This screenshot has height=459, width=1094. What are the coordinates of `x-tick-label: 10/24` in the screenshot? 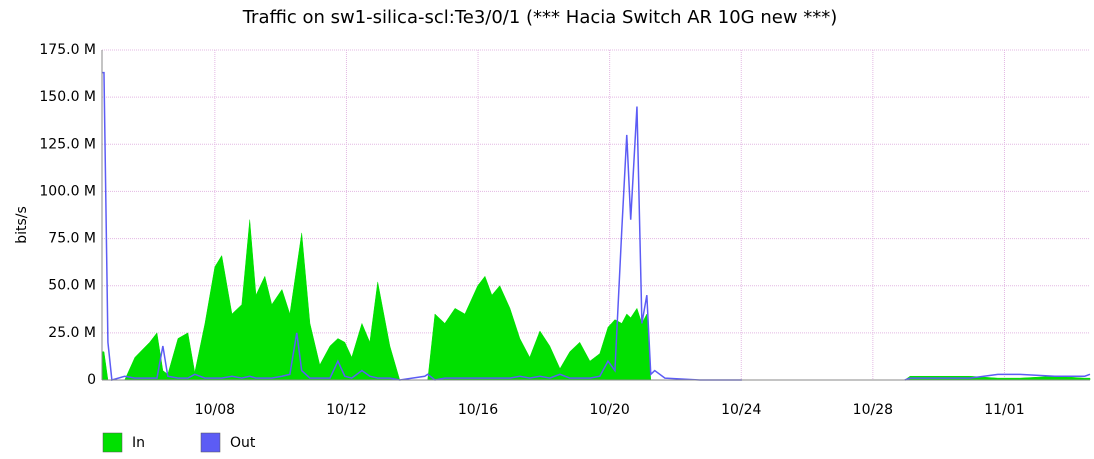 It's located at (741, 410).